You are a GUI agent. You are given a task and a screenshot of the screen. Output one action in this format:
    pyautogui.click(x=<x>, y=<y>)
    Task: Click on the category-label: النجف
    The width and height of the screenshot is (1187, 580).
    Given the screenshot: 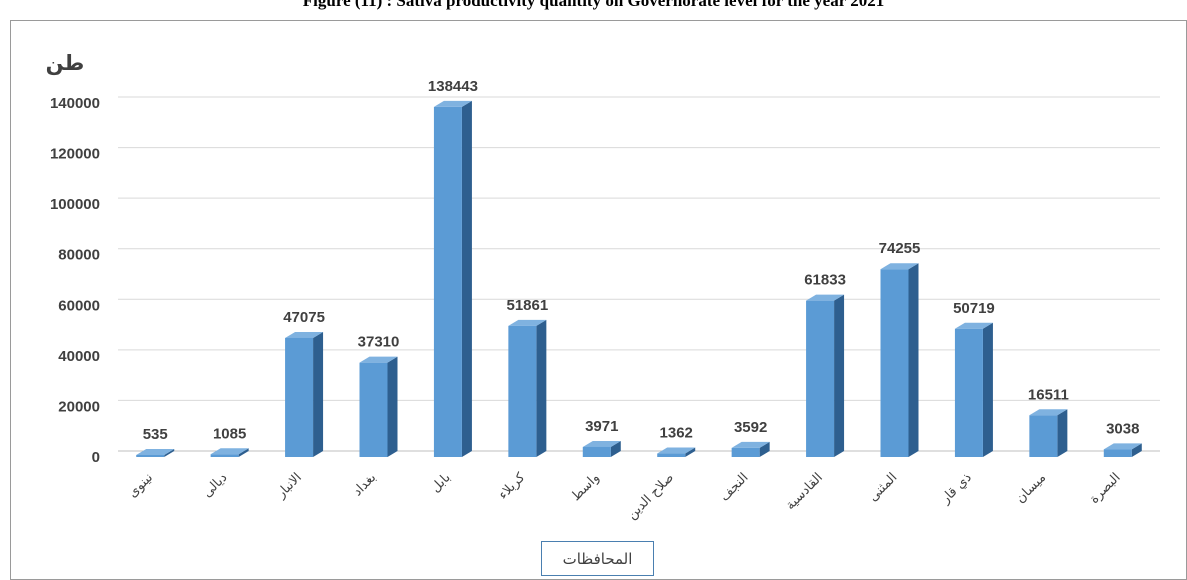 What is the action you would take?
    pyautogui.click(x=734, y=487)
    